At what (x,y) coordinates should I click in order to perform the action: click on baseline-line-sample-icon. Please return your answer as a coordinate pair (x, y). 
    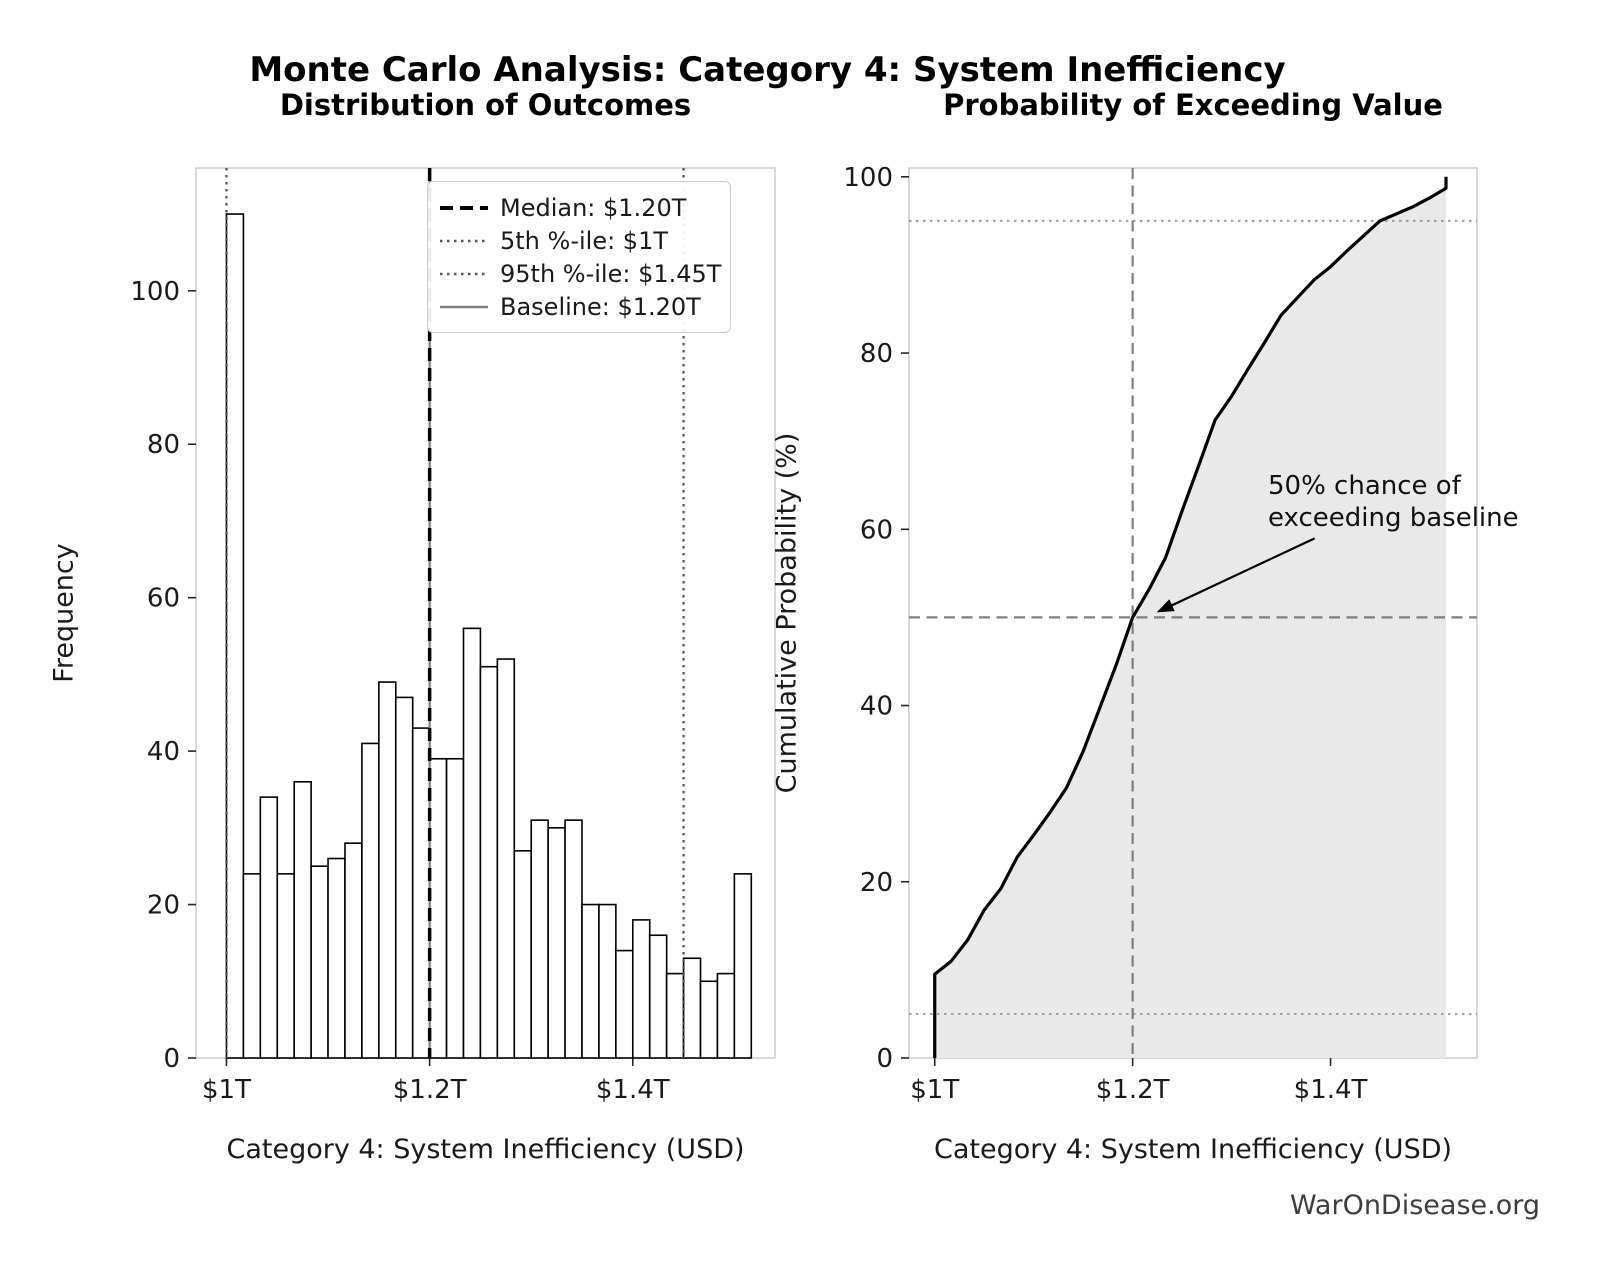
    Looking at the image, I should click on (464, 306).